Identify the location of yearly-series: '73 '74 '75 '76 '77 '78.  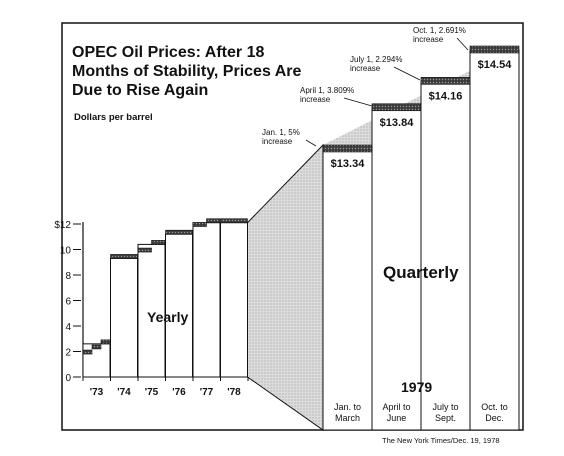
(165, 308).